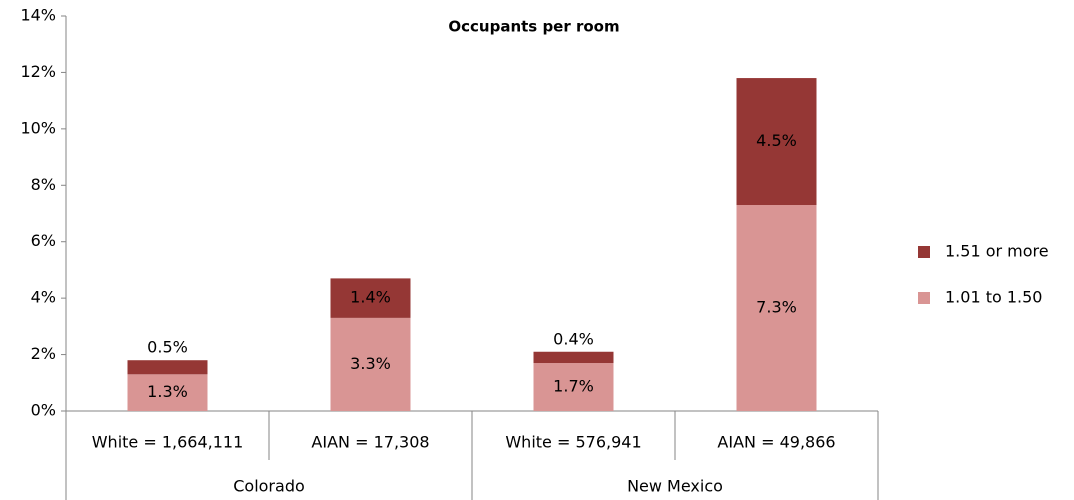 The image size is (1074, 500). What do you see at coordinates (38, 127) in the screenshot?
I see `y-tick-label: 10%` at bounding box center [38, 127].